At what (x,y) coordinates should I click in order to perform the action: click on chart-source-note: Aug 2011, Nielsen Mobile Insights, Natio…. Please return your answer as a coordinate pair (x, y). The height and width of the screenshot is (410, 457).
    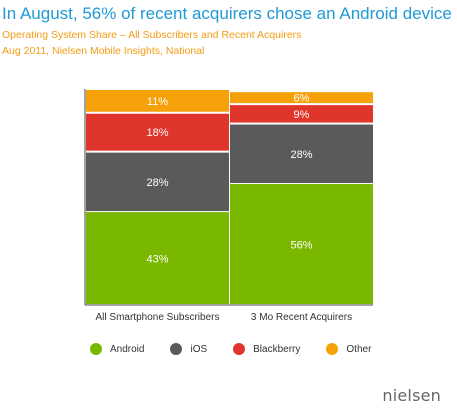
    Looking at the image, I should click on (103, 51).